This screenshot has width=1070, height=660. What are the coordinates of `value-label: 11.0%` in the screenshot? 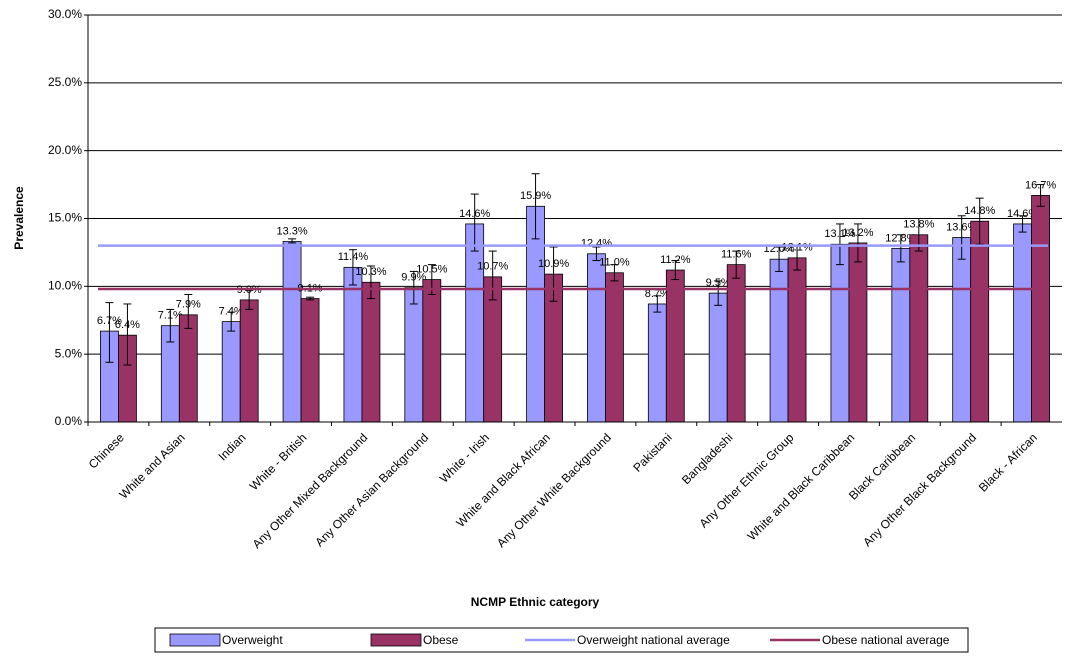 It's located at (614, 263).